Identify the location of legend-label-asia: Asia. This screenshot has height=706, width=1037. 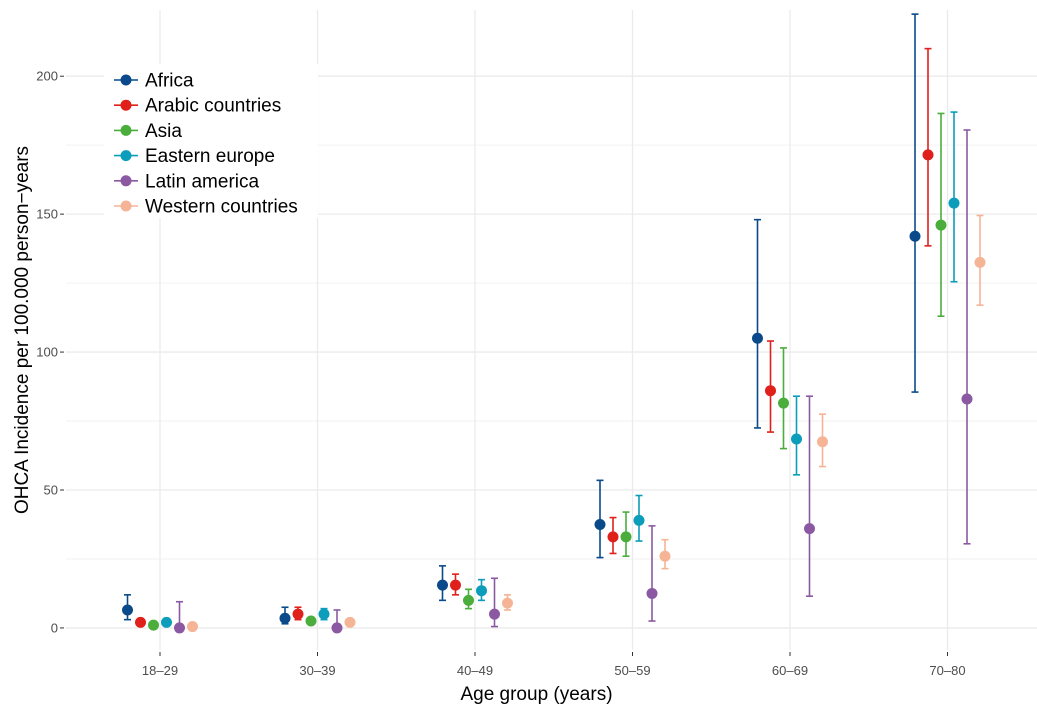
(163, 131).